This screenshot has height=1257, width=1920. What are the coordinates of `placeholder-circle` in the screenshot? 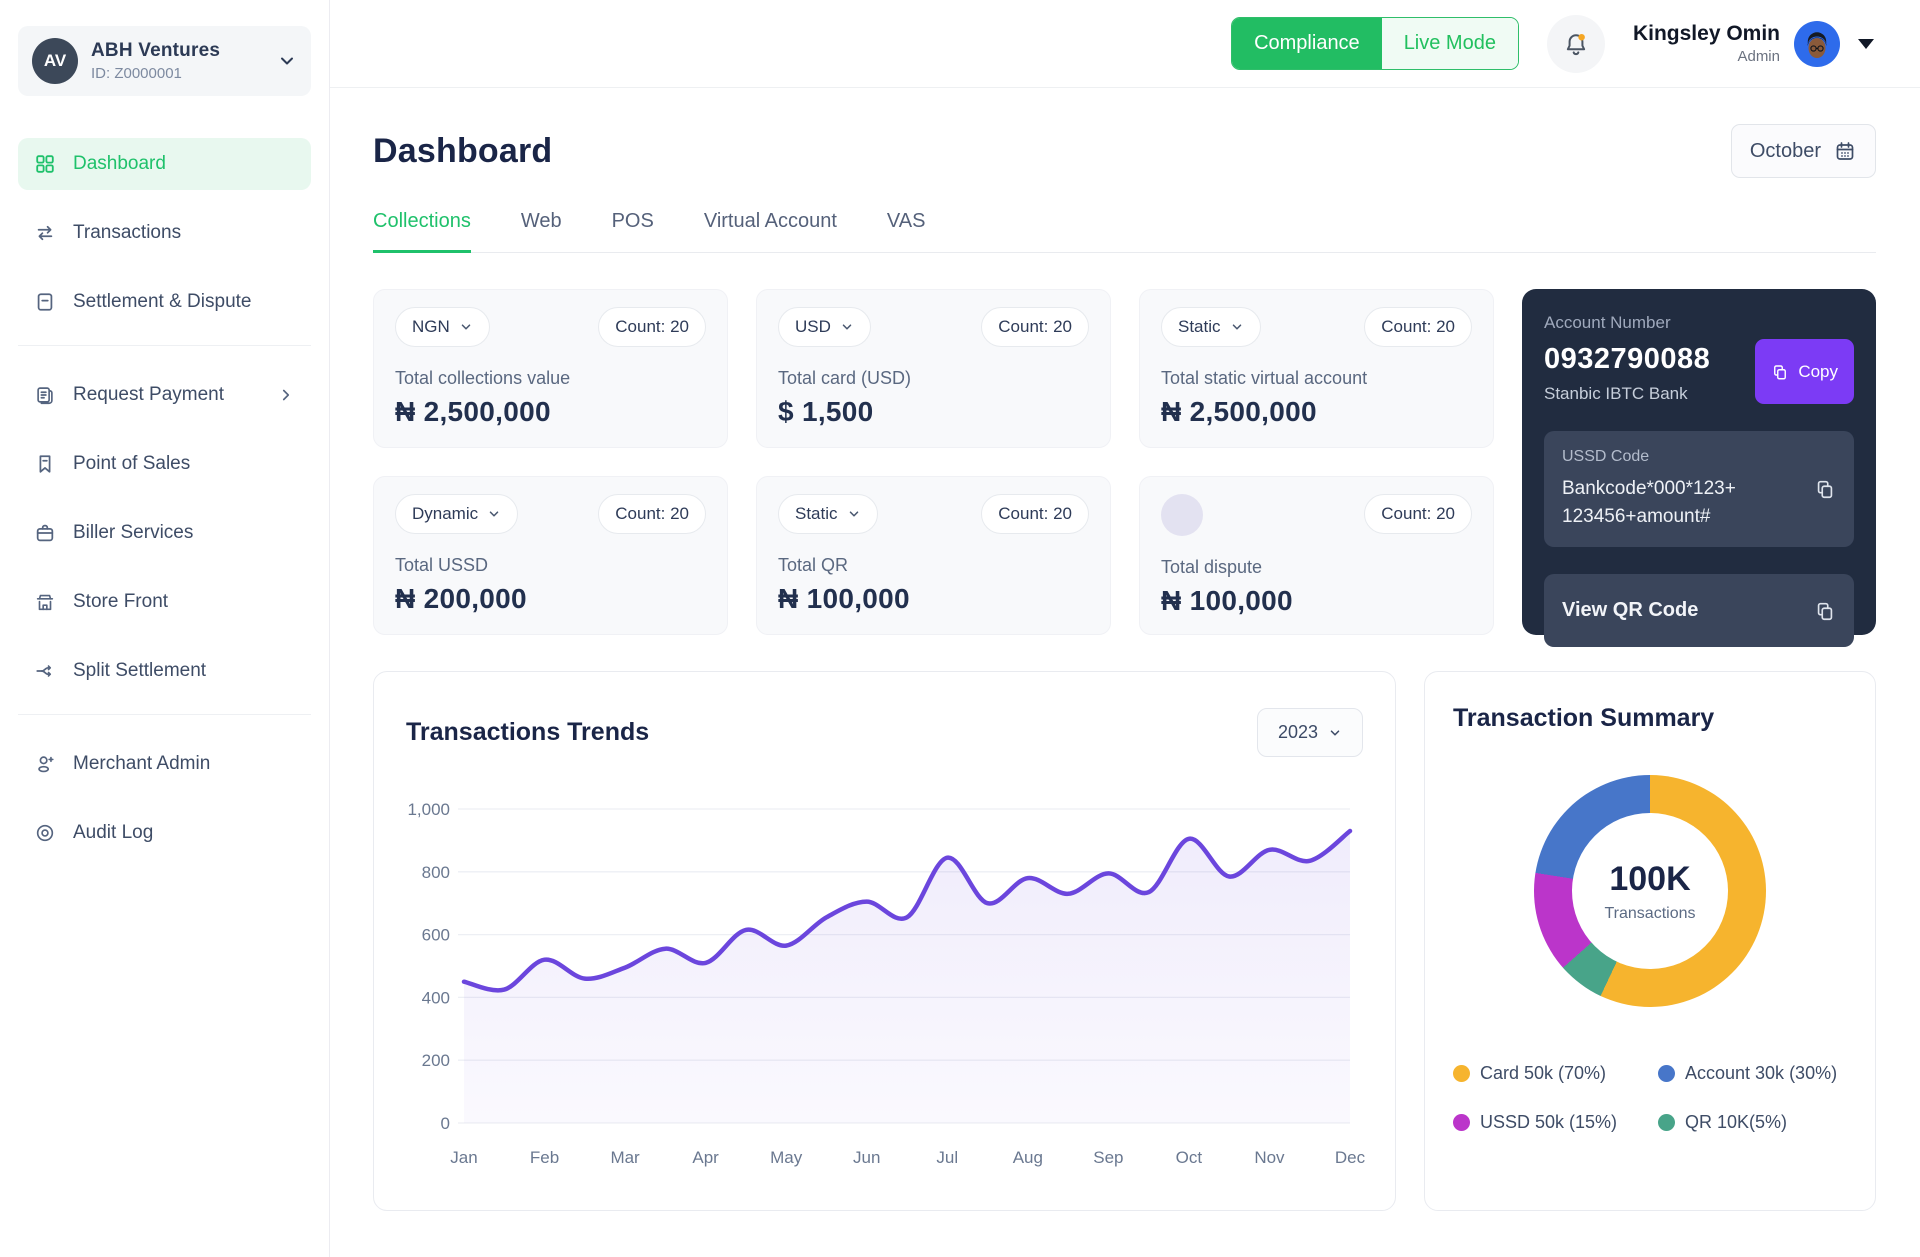 It's located at (1182, 515).